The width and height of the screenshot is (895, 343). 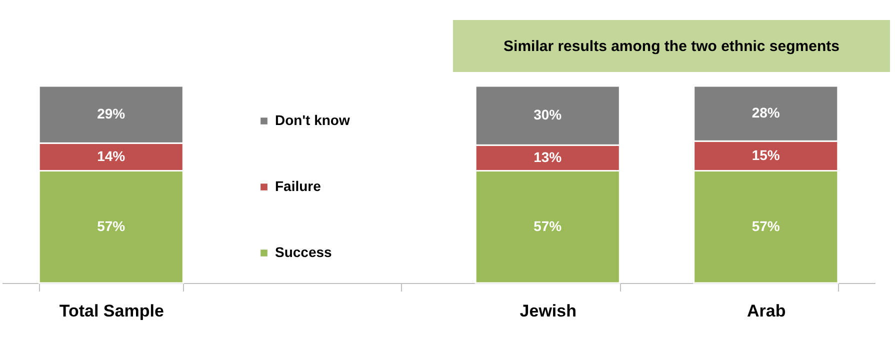 What do you see at coordinates (312, 120) in the screenshot?
I see `legend-label: Don't know` at bounding box center [312, 120].